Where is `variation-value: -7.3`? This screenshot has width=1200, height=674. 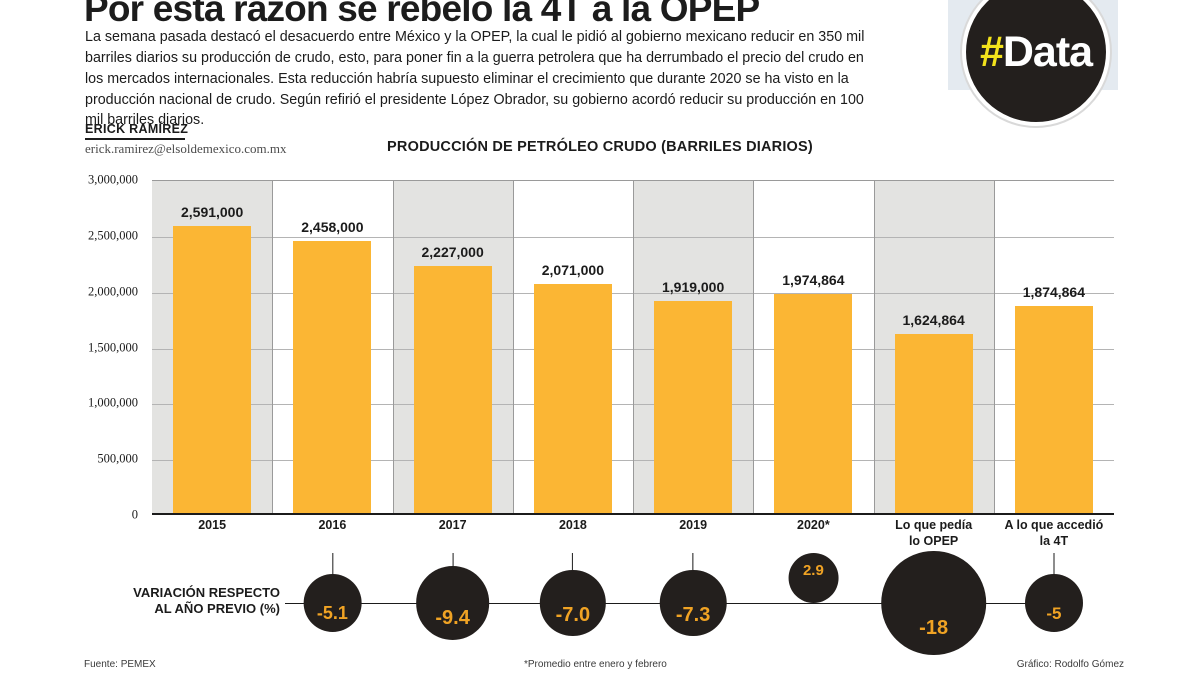
variation-value: -7.3 is located at coordinates (693, 603).